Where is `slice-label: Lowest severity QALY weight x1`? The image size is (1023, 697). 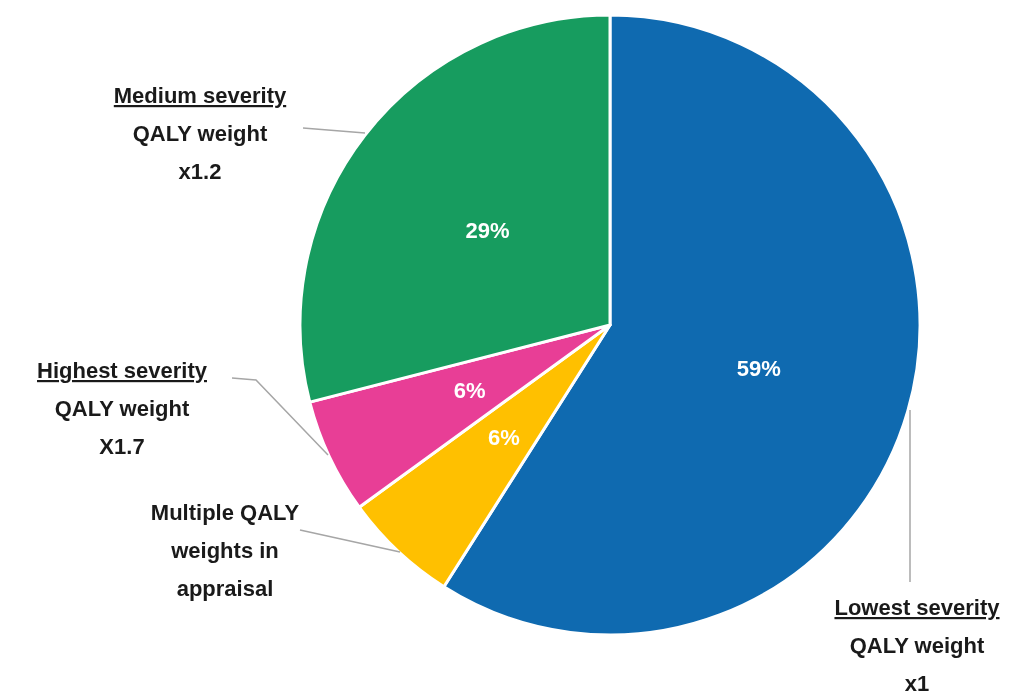
slice-label: Lowest severity QALY weight x1 is located at coordinates (917, 645).